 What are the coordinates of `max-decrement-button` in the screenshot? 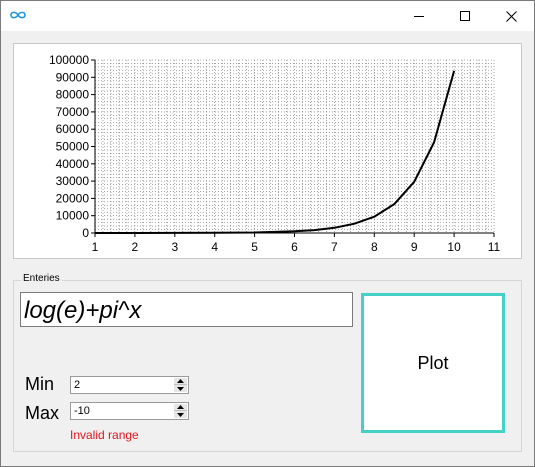 It's located at (180, 414).